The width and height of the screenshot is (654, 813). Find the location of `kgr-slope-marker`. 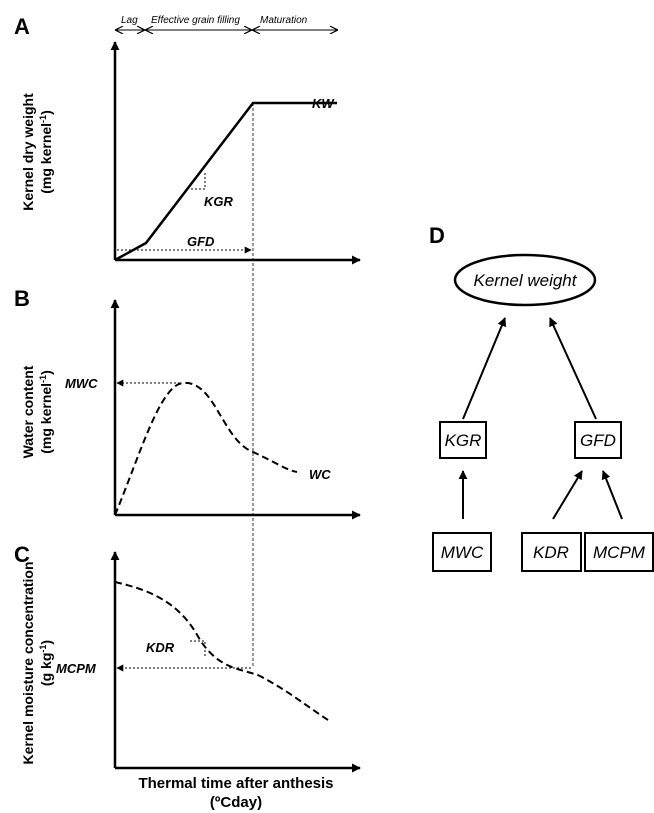

kgr-slope-marker is located at coordinates (198, 181).